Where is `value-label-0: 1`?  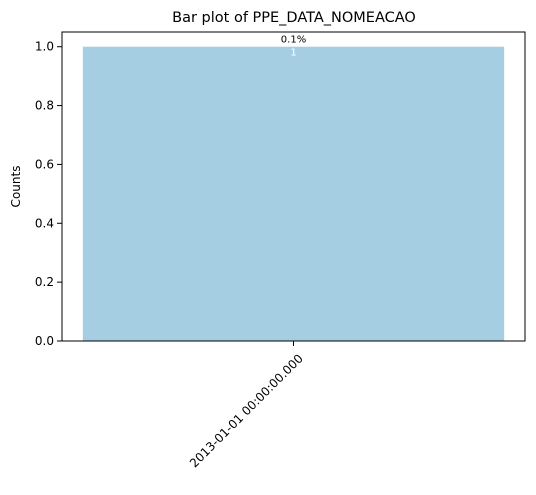 value-label-0: 1 is located at coordinates (293, 53).